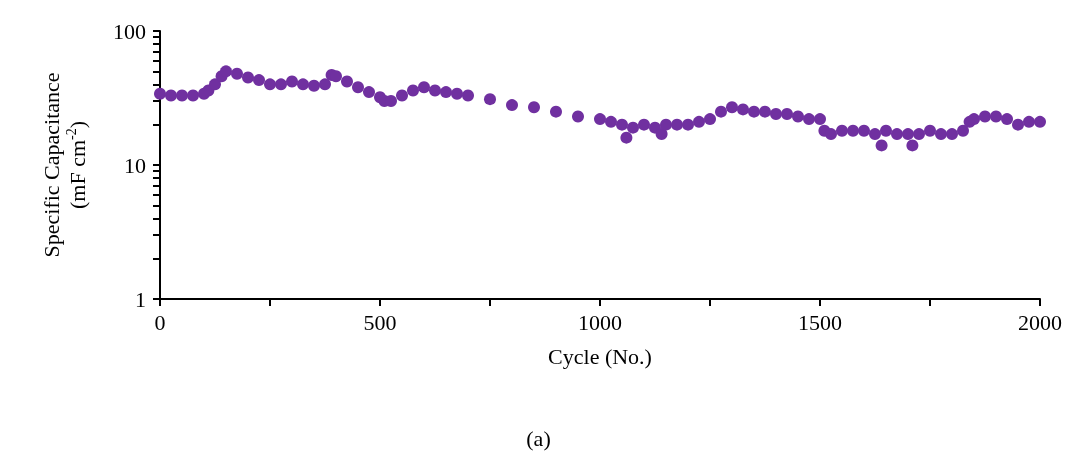 This screenshot has height=457, width=1077. Describe the element at coordinates (140, 299) in the screenshot. I see `y-tick-label: 1` at that location.